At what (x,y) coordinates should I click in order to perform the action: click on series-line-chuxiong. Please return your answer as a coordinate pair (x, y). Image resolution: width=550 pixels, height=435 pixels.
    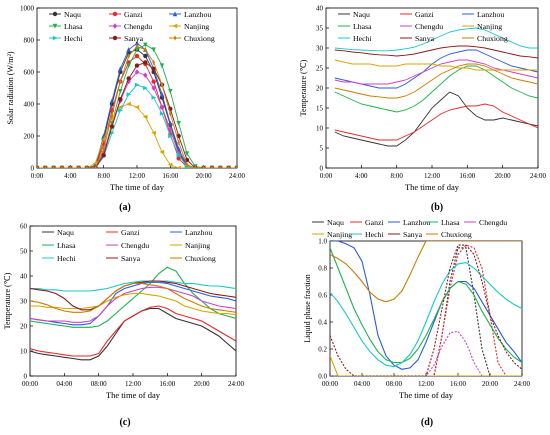
    Looking at the image, I should click on (436, 81).